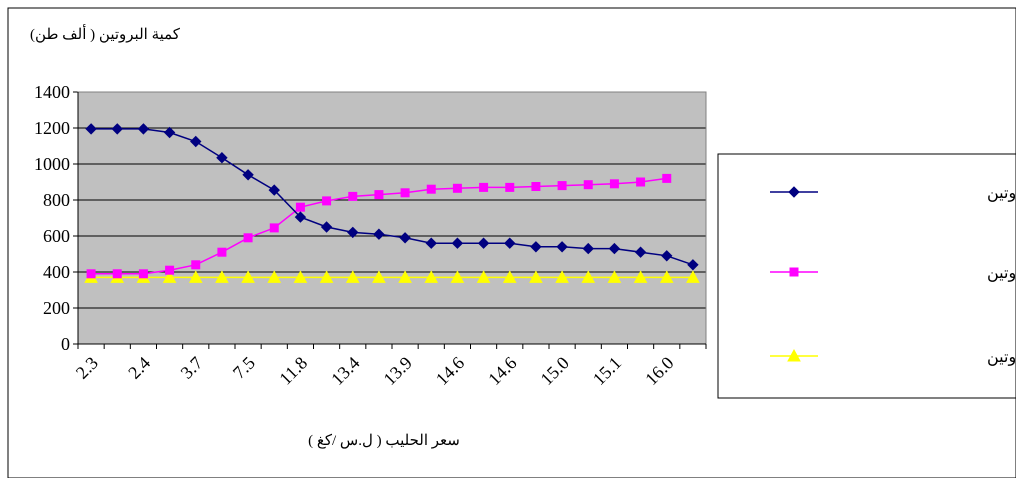  Describe the element at coordinates (56, 200) in the screenshot. I see `y-tick-label: 800` at that location.